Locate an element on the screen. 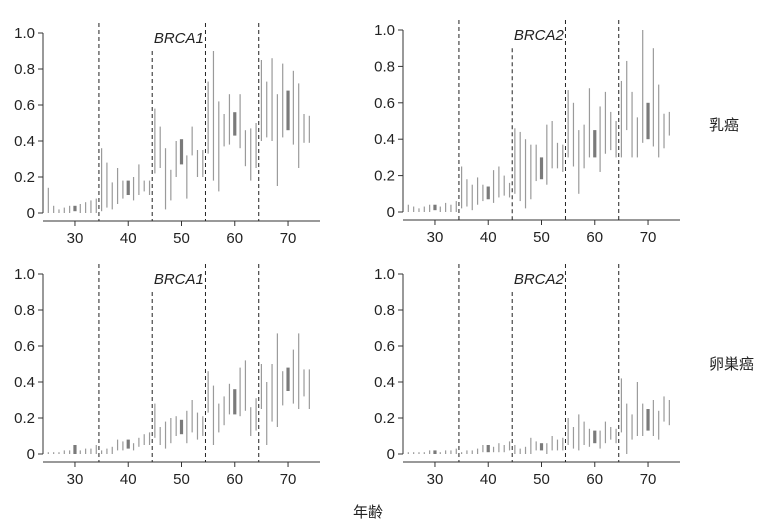 Image resolution: width=768 pixels, height=526 pixels. row-label-breast: 乳癌 is located at coordinates (724, 125).